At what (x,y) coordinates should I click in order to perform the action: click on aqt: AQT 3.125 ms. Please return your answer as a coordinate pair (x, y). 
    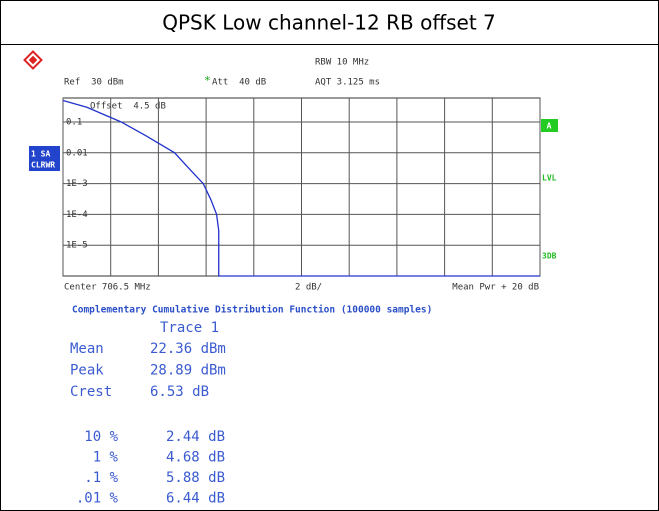
    Looking at the image, I should click on (347, 83).